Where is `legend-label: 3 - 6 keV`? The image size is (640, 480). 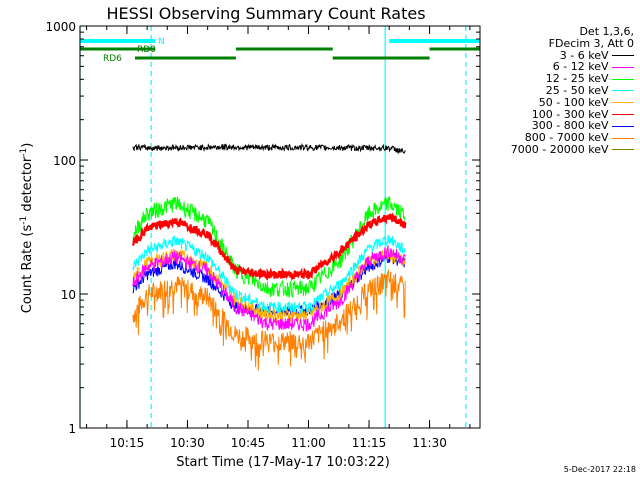
legend-label: 3 - 6 keV is located at coordinates (585, 55).